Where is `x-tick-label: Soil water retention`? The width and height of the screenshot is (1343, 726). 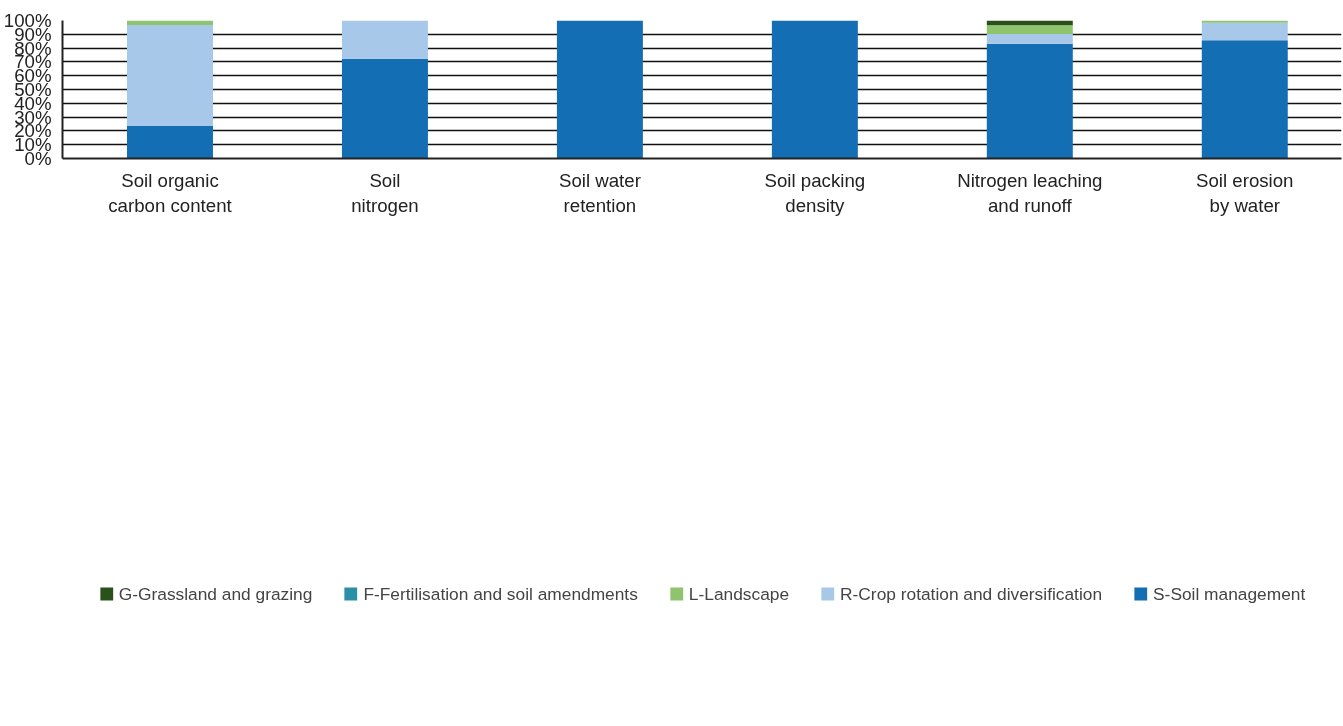
x-tick-label: Soil water retention is located at coordinates (599, 192).